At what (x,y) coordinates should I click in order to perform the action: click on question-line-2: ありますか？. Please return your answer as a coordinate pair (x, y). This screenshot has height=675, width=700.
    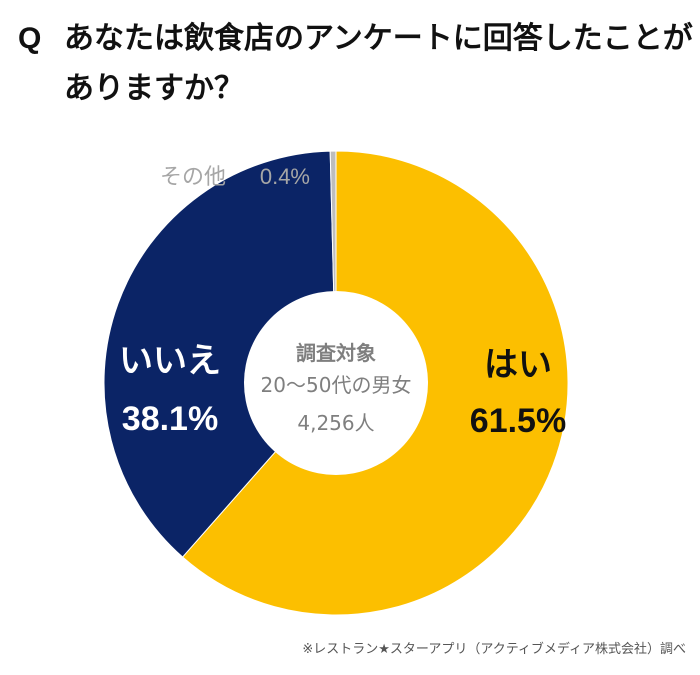
    Looking at the image, I should click on (154, 88).